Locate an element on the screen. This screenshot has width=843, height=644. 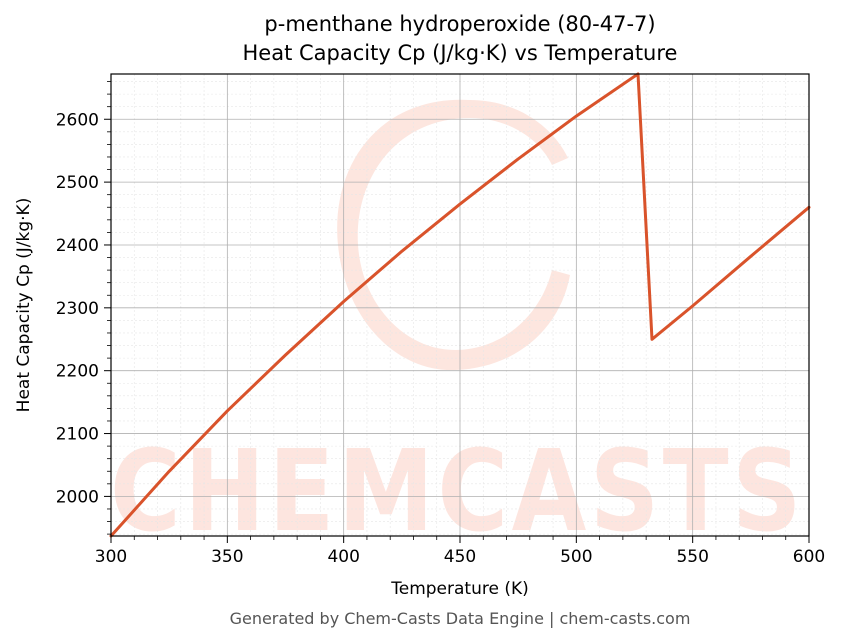
y-axis-ticks: 2000 2100 2200 2300 2400 2500 2600 is located at coordinates (83, 308).